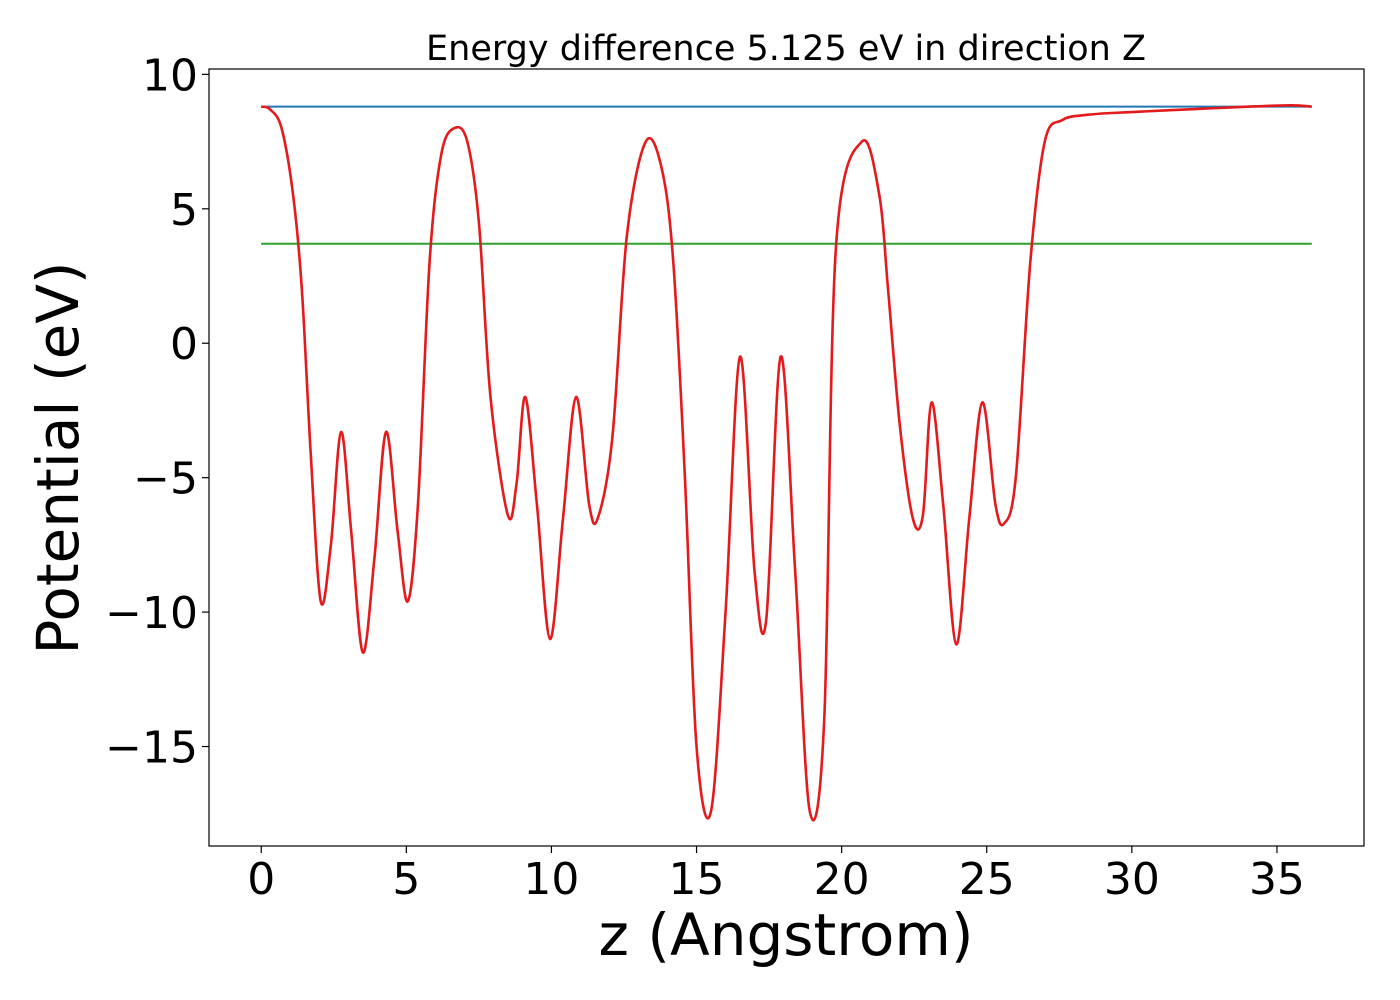 Image resolution: width=1400 pixels, height=1000 pixels. Describe the element at coordinates (170, 75) in the screenshot. I see `y-tick-label: 10` at that location.